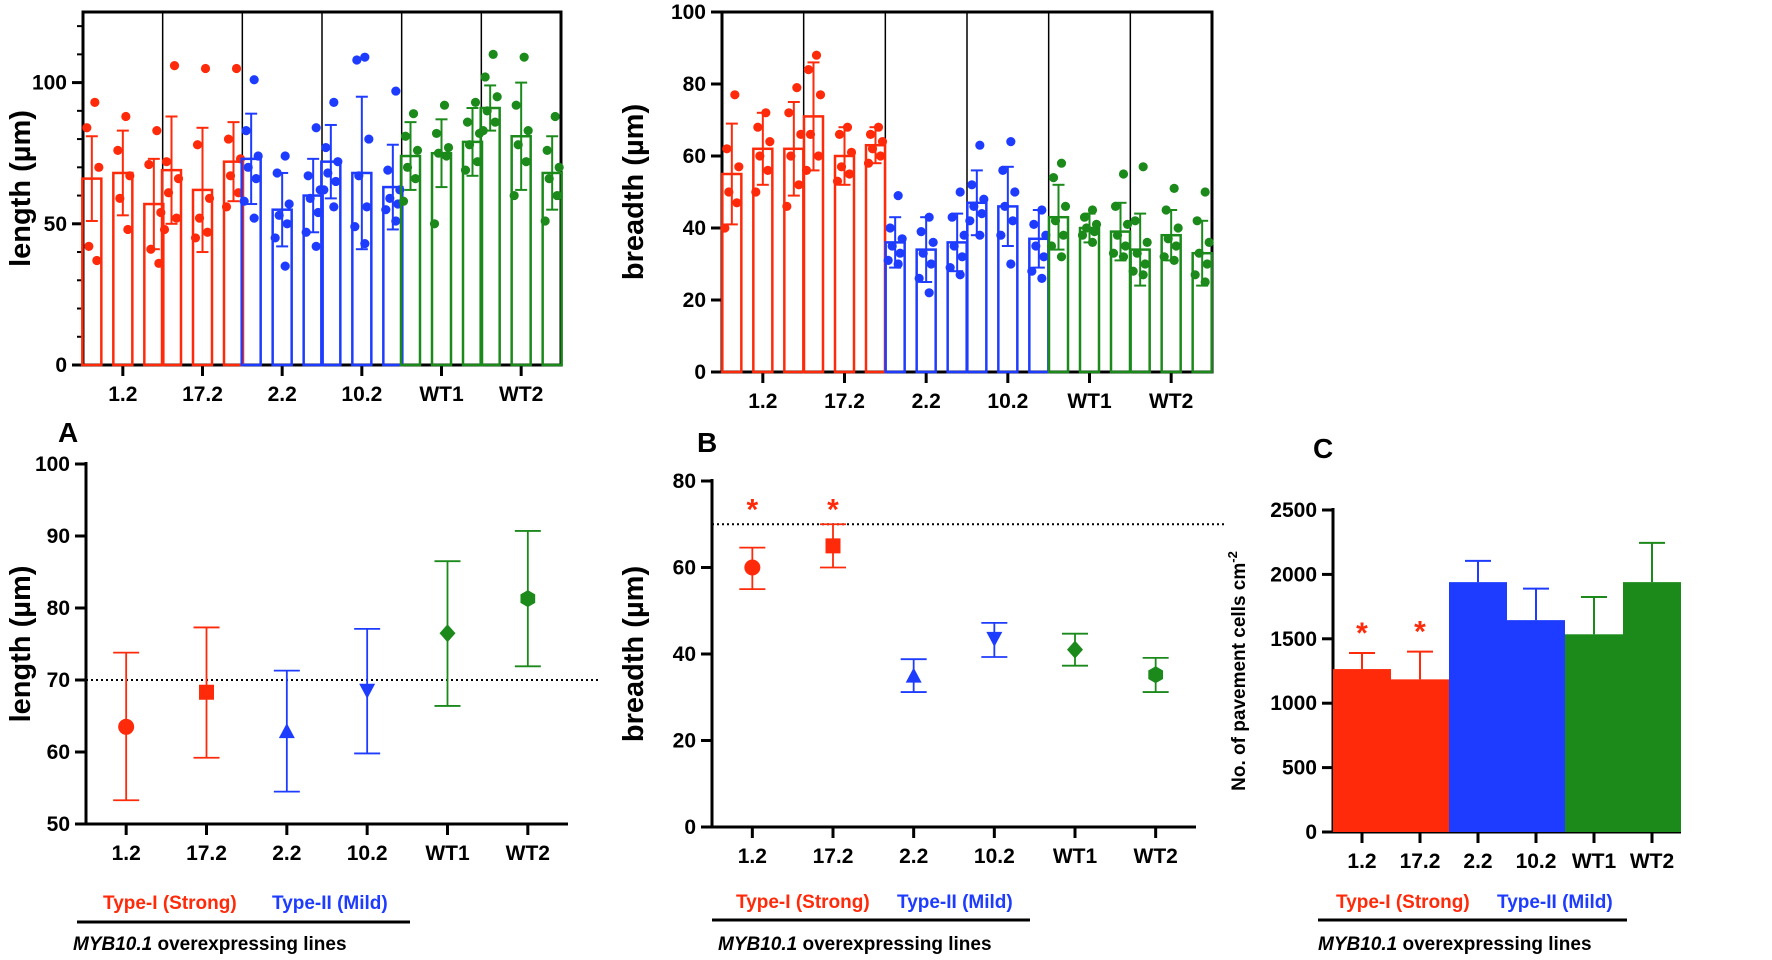  Describe the element at coordinates (684, 741) in the screenshot. I see `y-tick-label: 20` at that location.